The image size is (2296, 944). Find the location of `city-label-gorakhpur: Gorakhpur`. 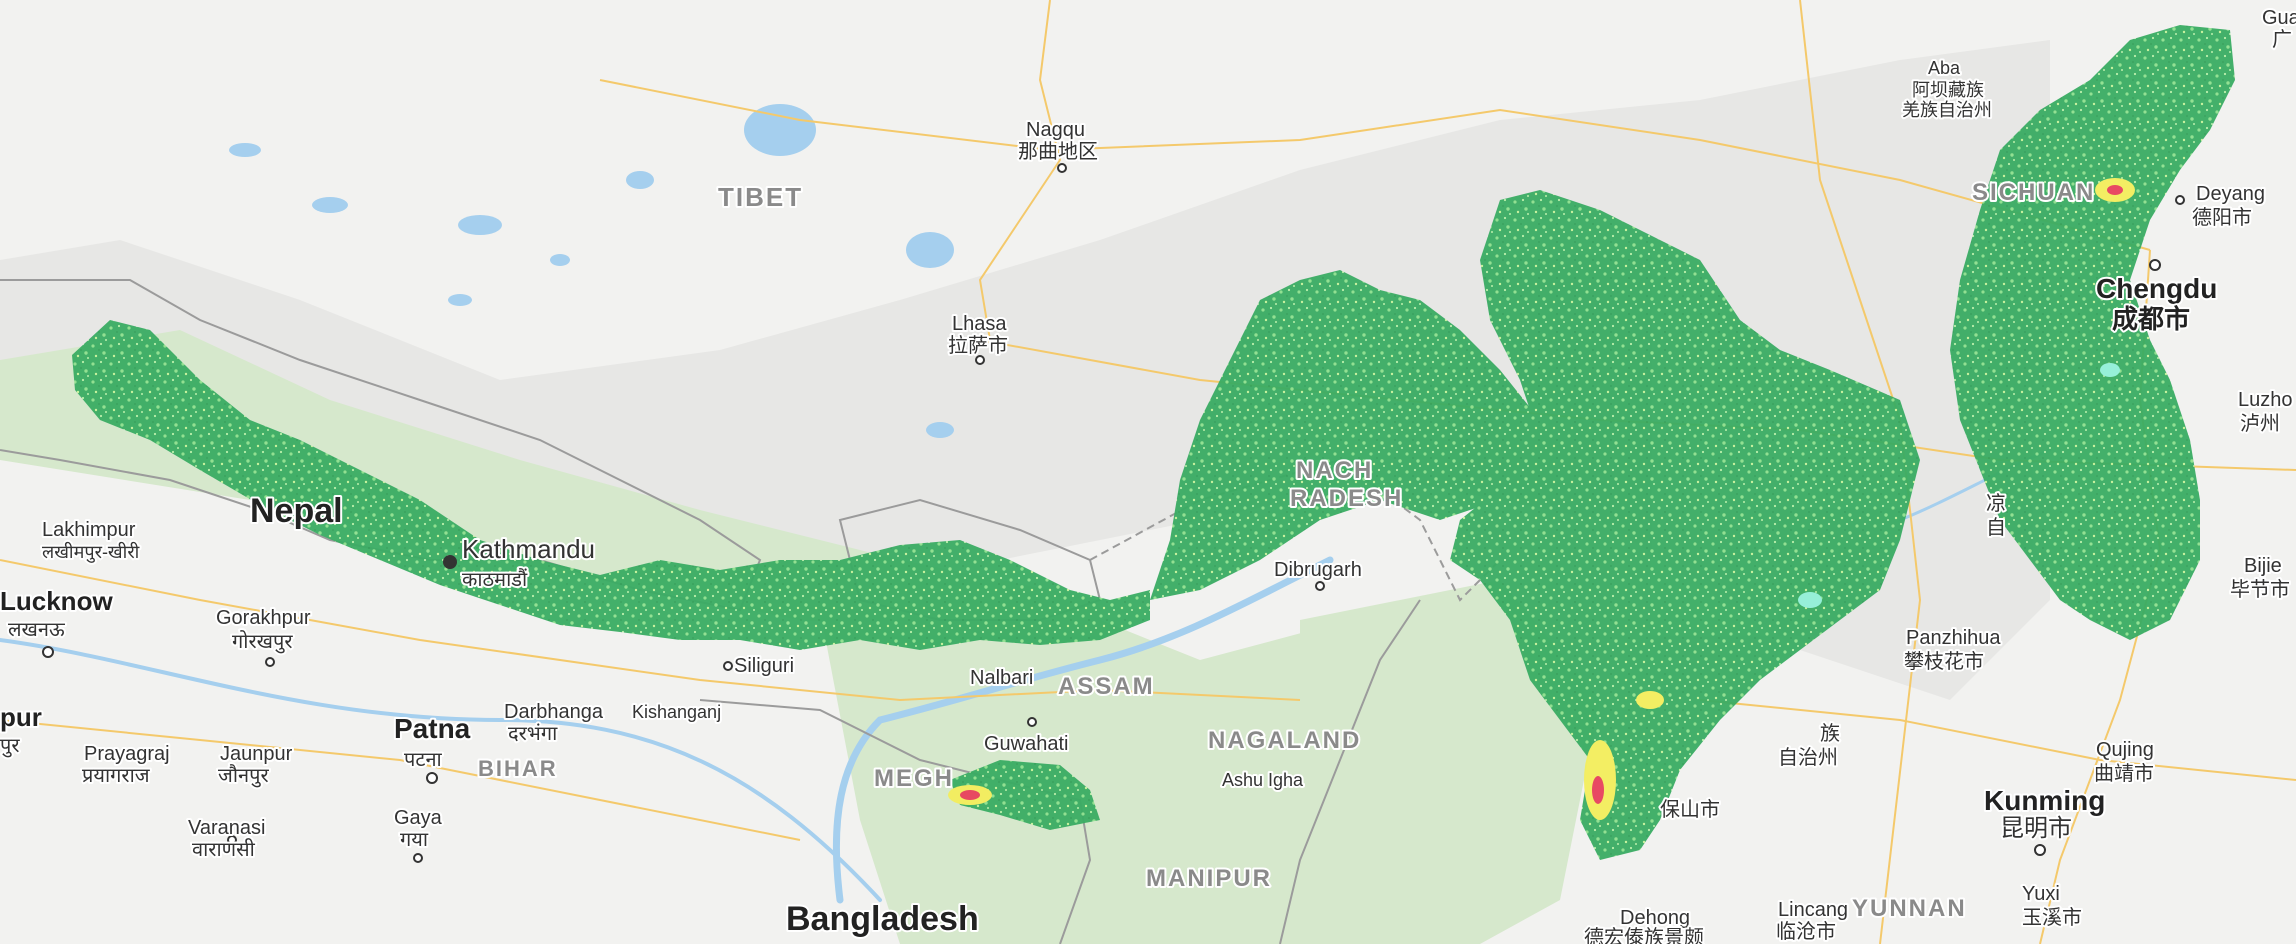

city-label-gorakhpur: Gorakhpur is located at coordinates (263, 618).